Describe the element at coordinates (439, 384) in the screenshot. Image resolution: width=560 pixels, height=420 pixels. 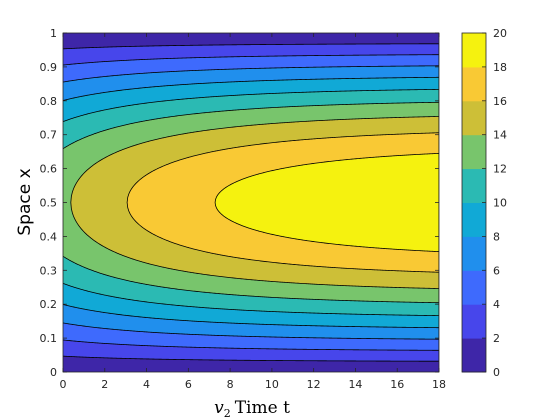
I see `x-tick-label: 18` at that location.